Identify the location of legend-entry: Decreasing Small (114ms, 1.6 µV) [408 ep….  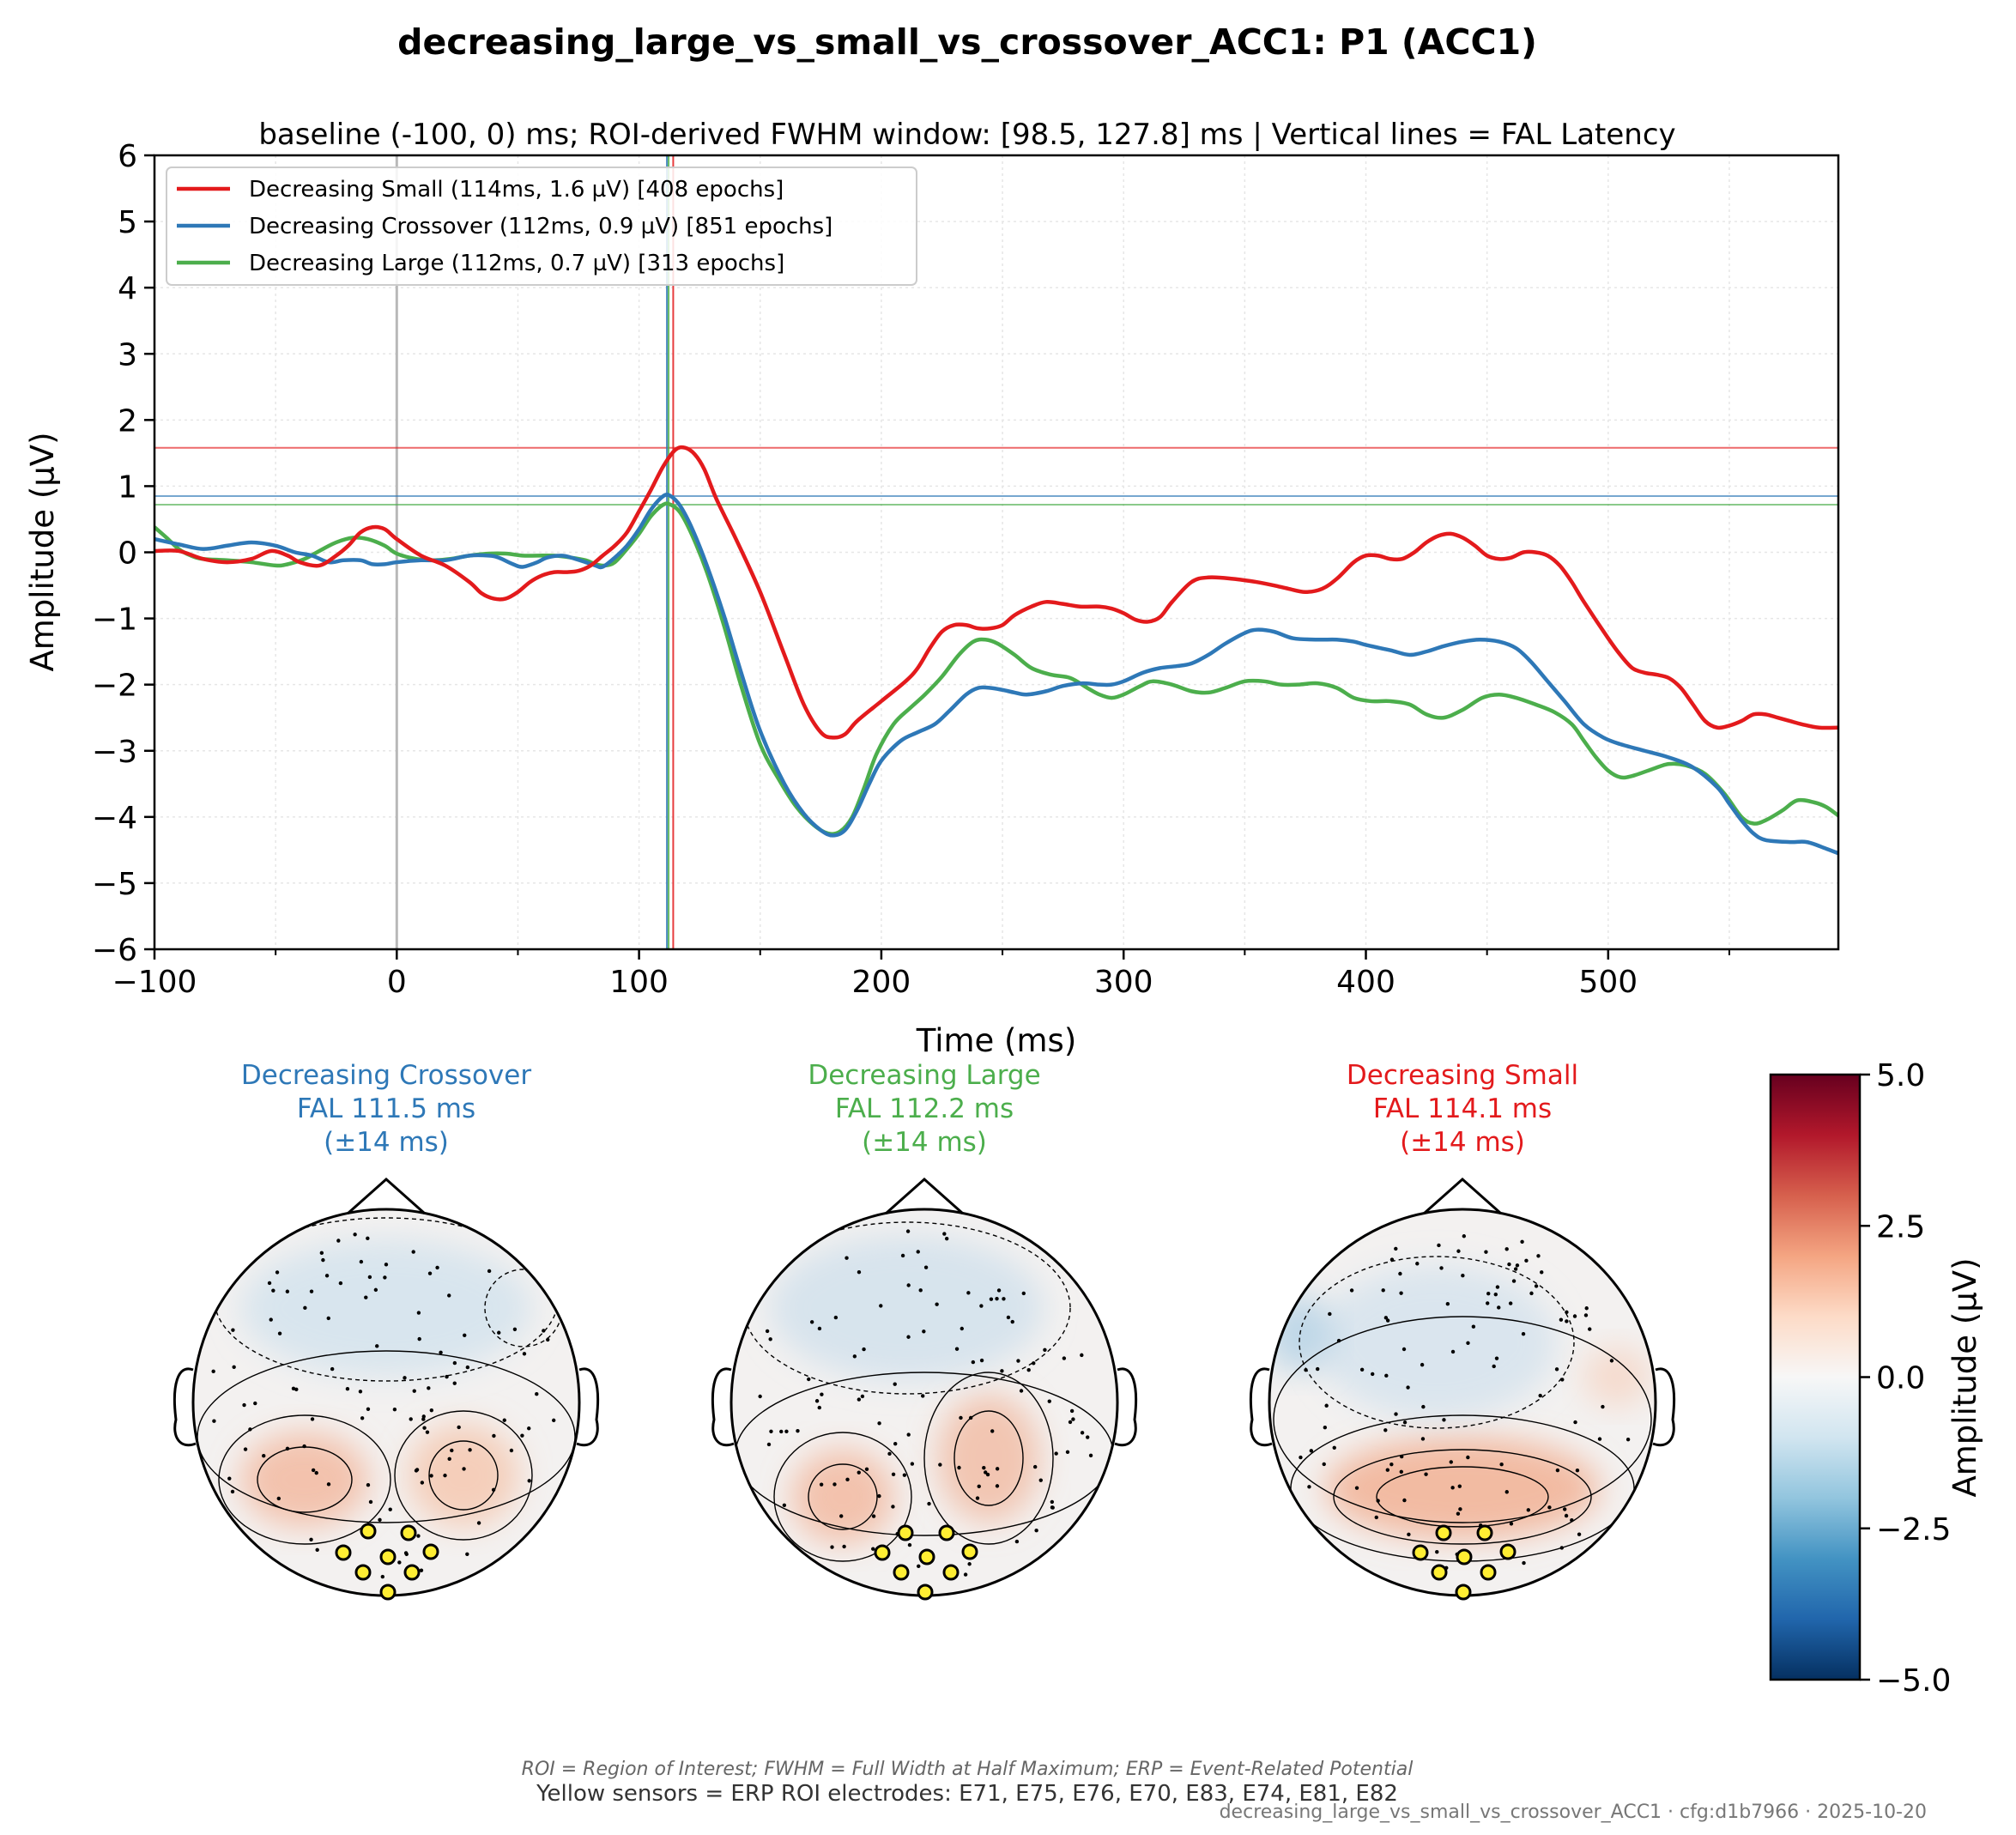
(516, 190).